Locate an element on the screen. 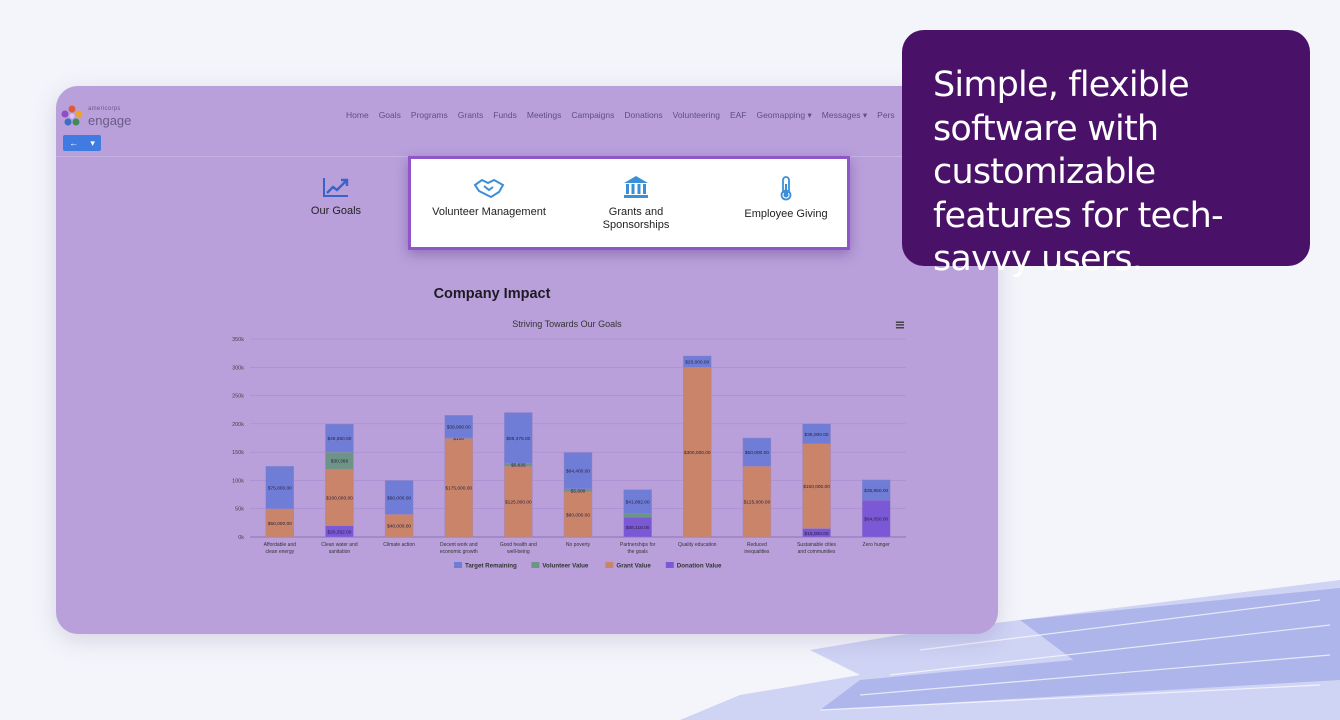 The image size is (1340, 720). y-tick-label: 250k is located at coordinates (238, 397).